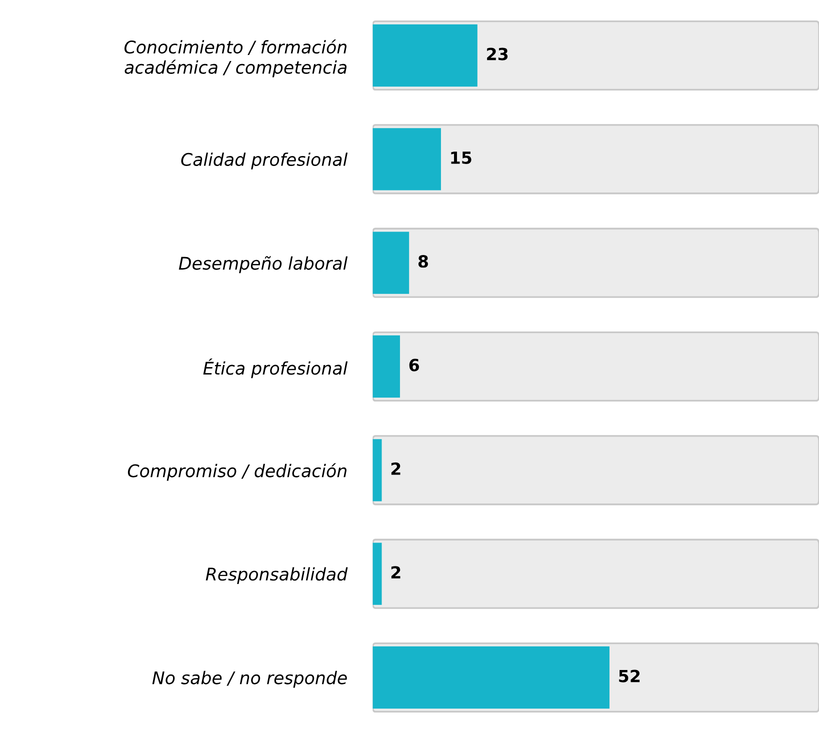 The width and height of the screenshot is (819, 733). Describe the element at coordinates (249, 679) in the screenshot. I see `y-tick-label: No sabe / no responde` at that location.